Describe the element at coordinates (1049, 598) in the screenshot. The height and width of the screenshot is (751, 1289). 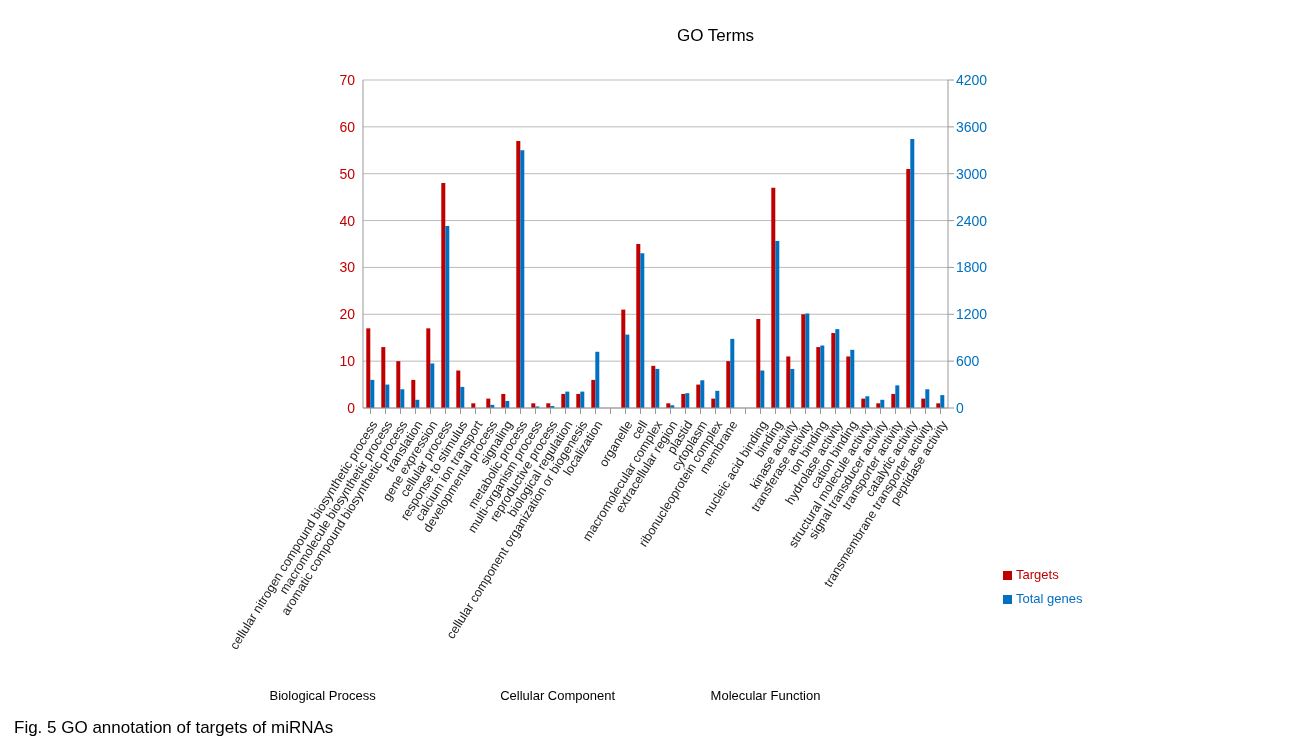
I see `legend-label: Total genes` at that location.